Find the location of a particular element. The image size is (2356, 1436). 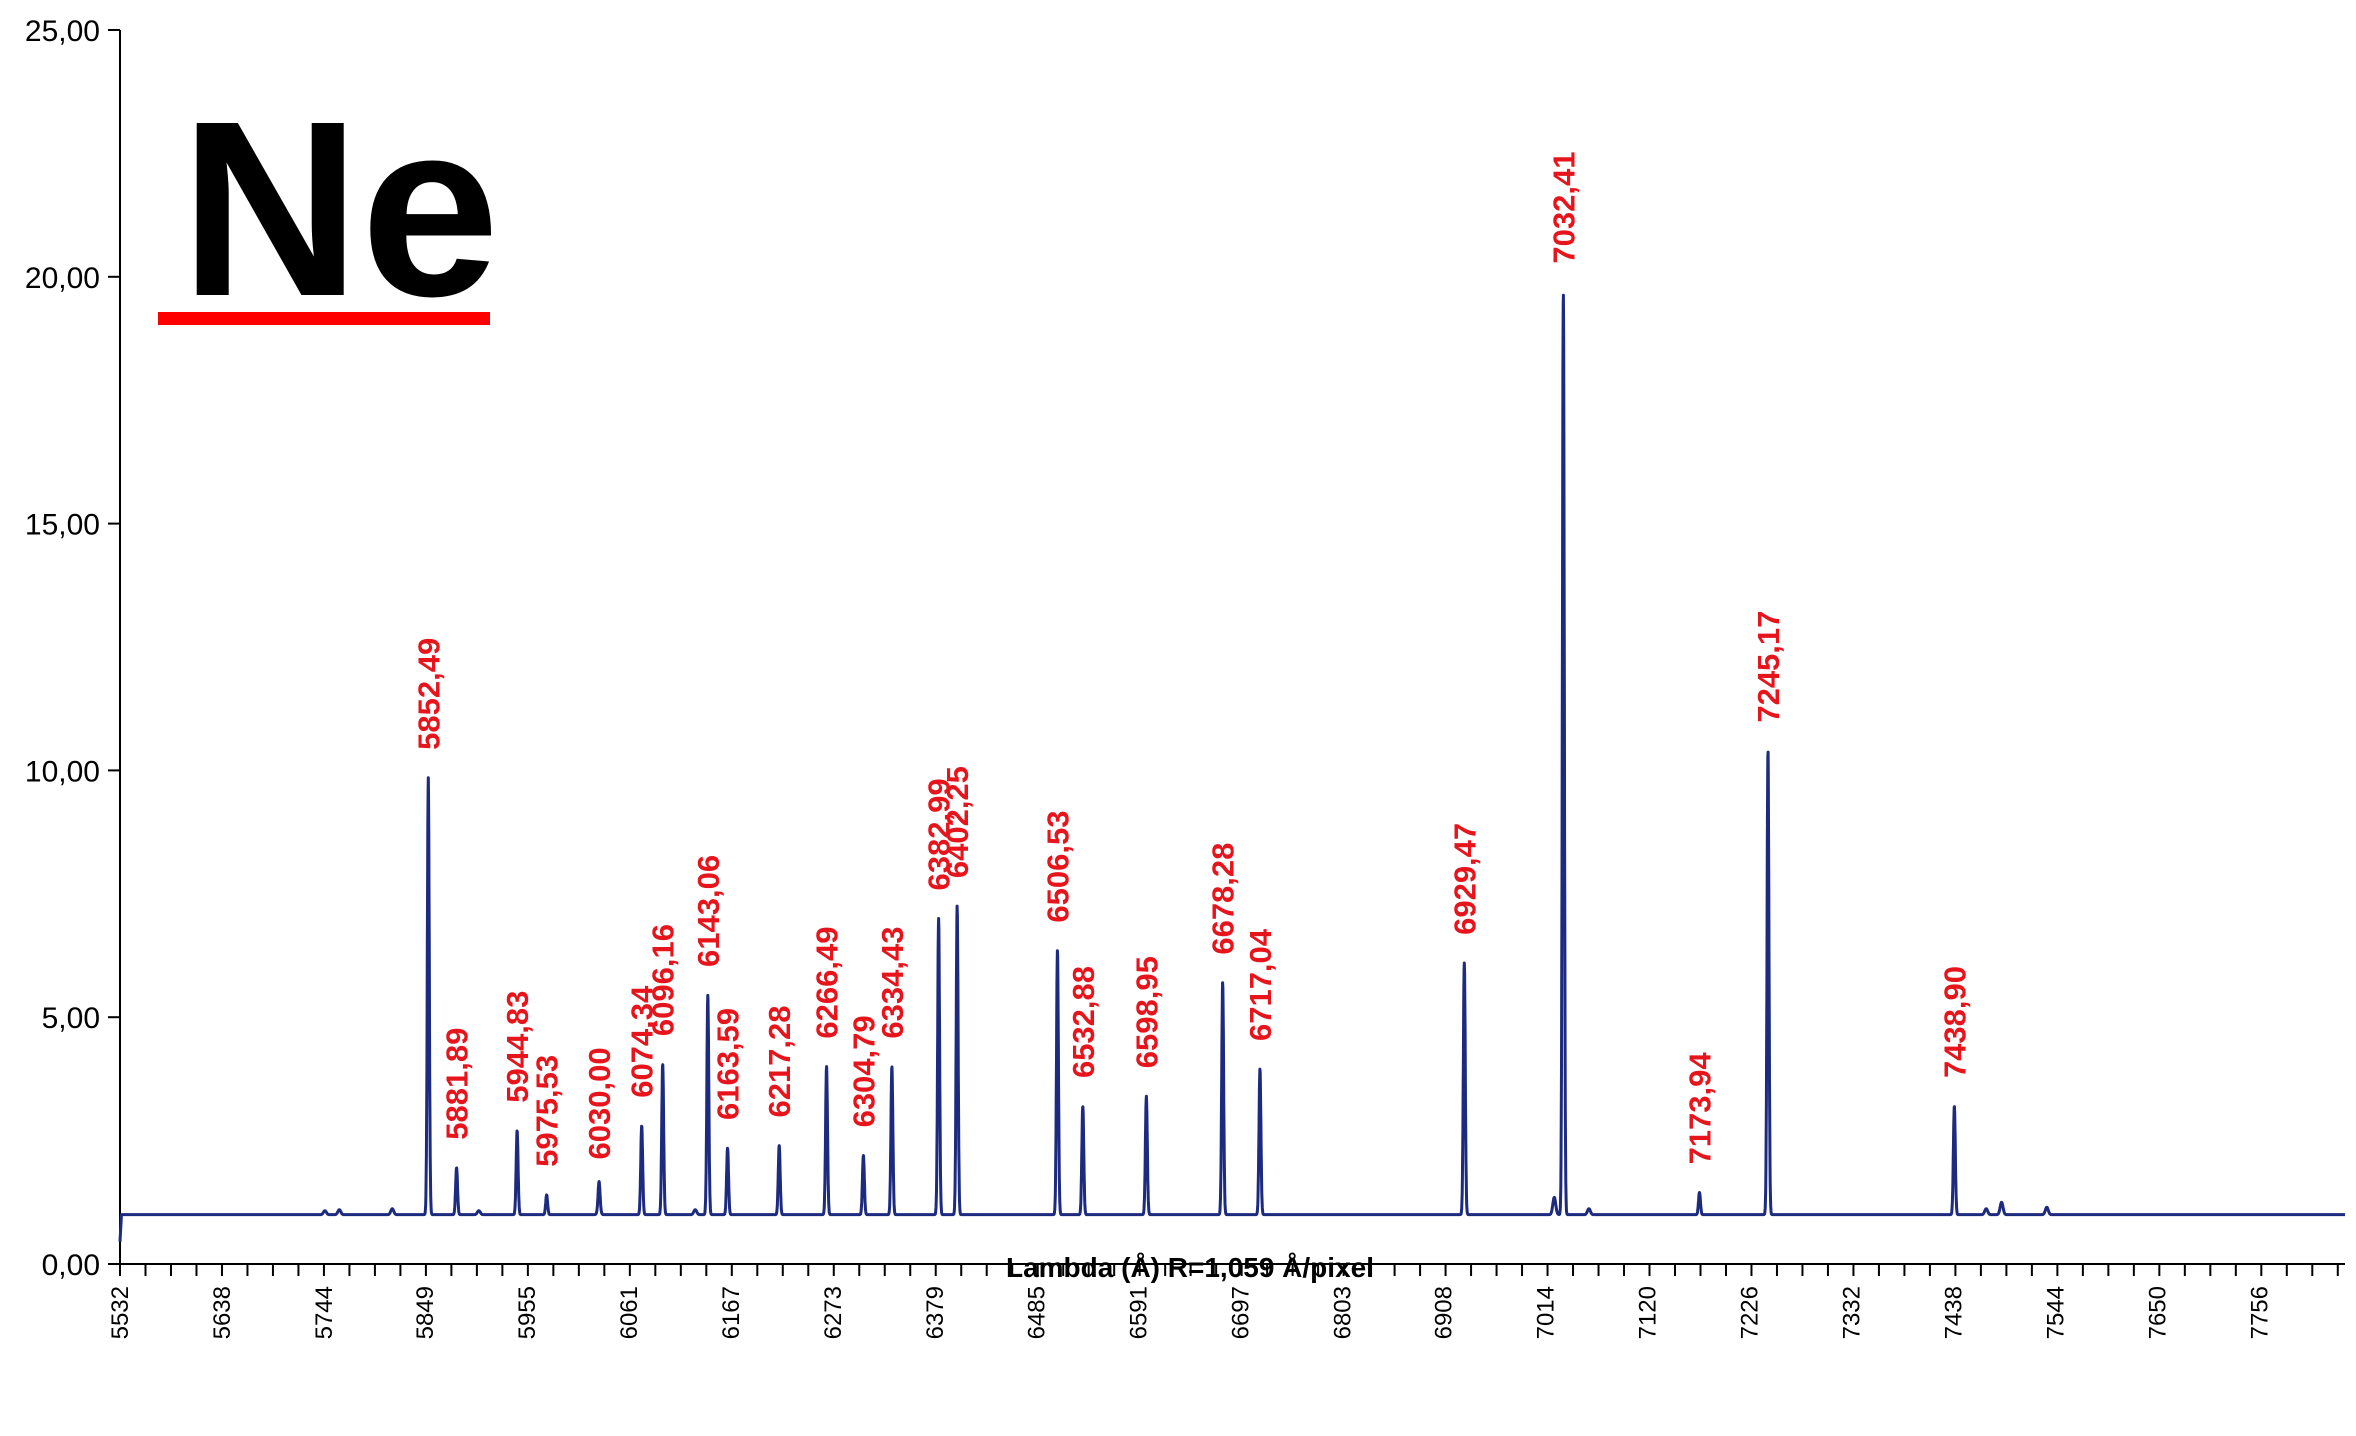

peak-label: 7173,94 is located at coordinates (1699, 1108).